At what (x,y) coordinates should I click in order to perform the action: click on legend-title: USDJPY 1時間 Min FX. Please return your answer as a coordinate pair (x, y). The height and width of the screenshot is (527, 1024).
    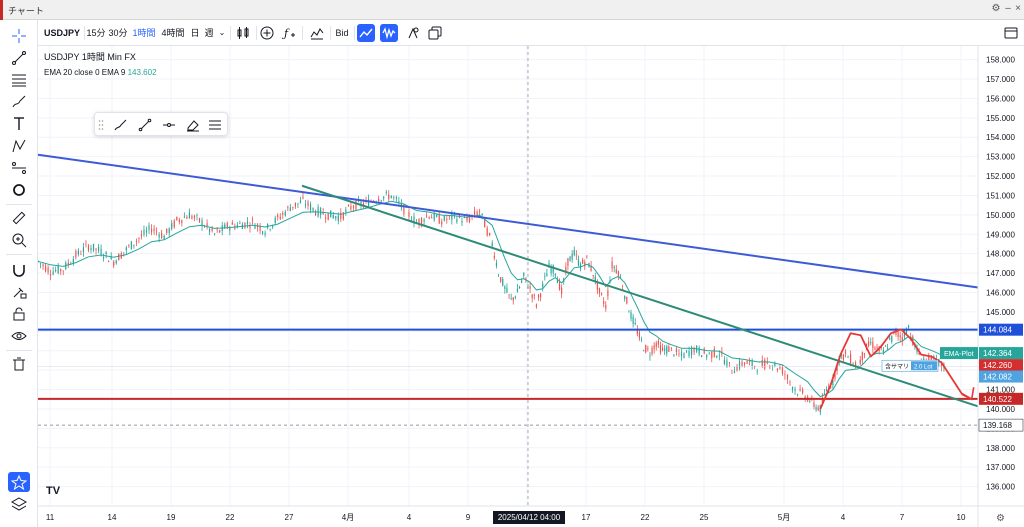
    Looking at the image, I should click on (90, 57).